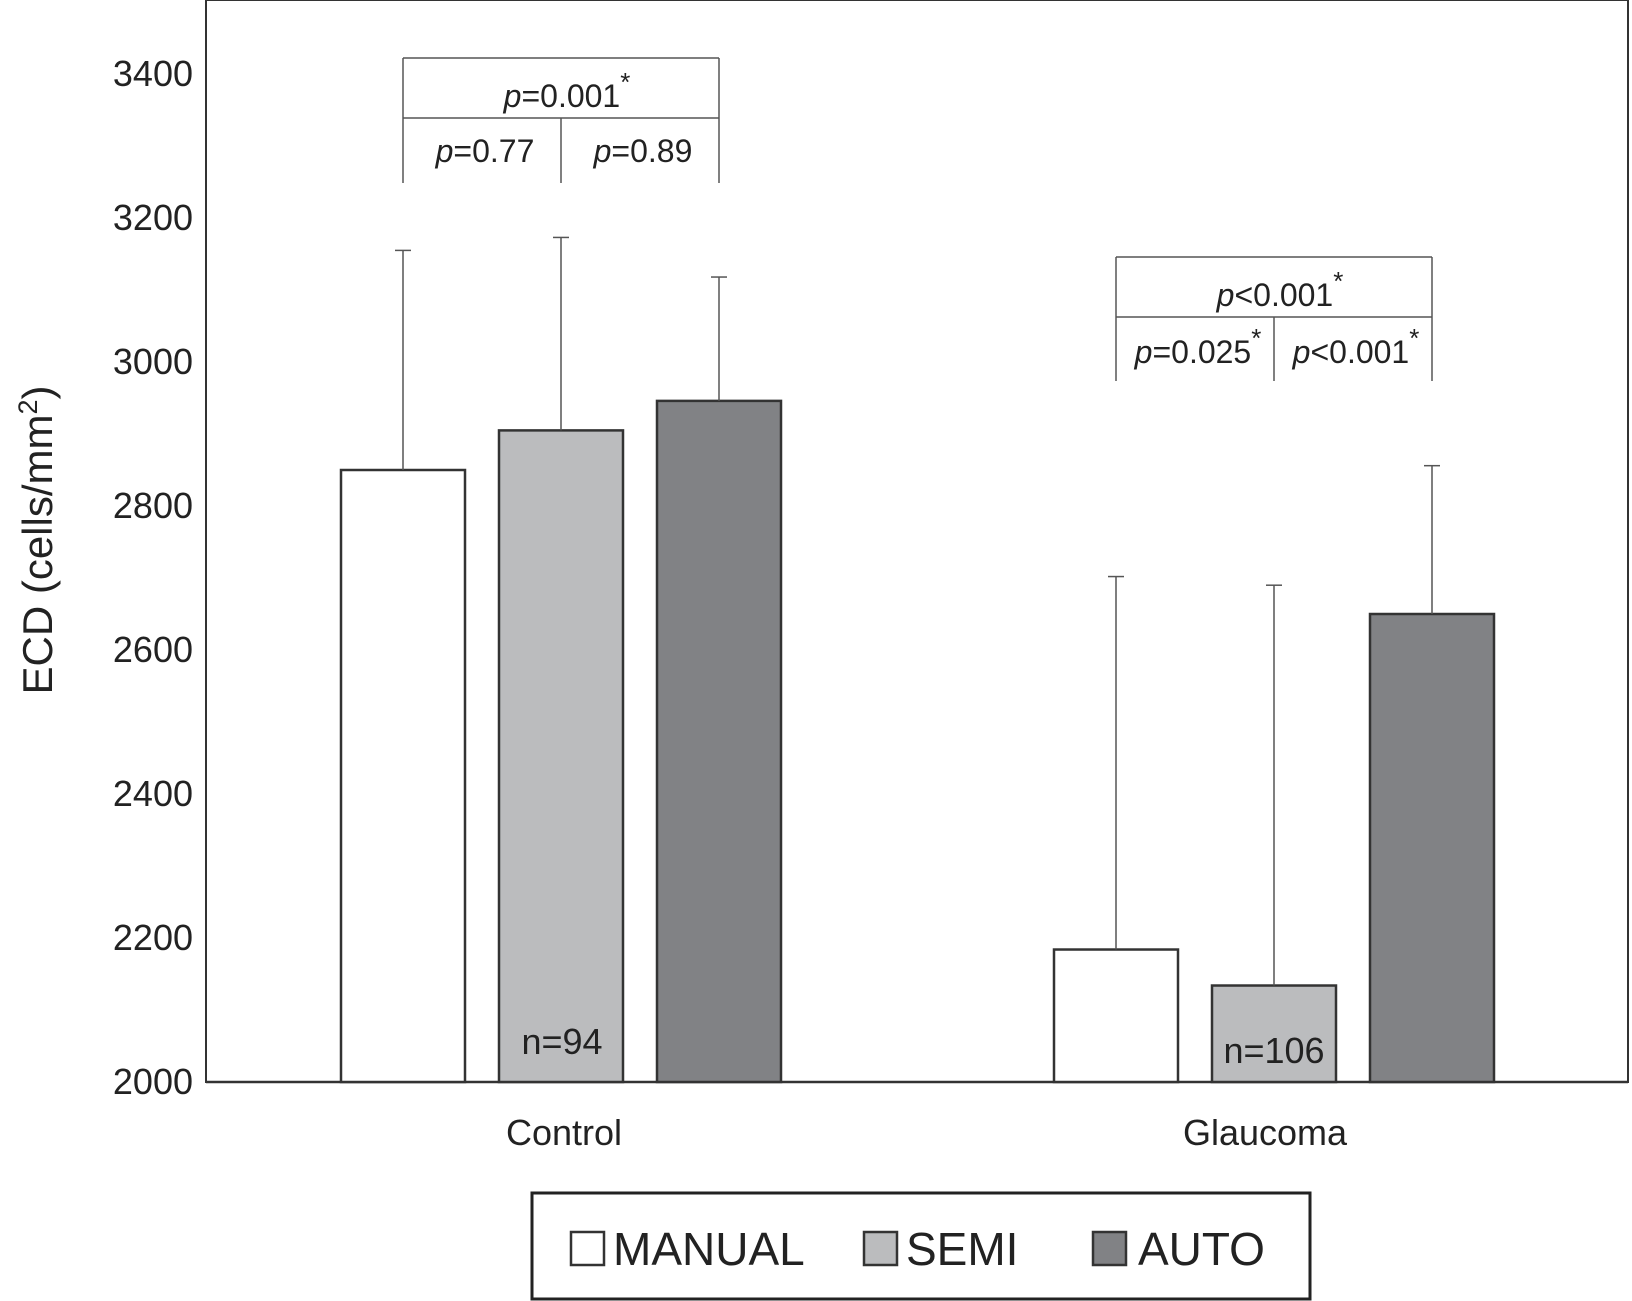 Image resolution: width=1632 pixels, height=1301 pixels. What do you see at coordinates (1432, 848) in the screenshot?
I see `bar-auto-glaucoma` at bounding box center [1432, 848].